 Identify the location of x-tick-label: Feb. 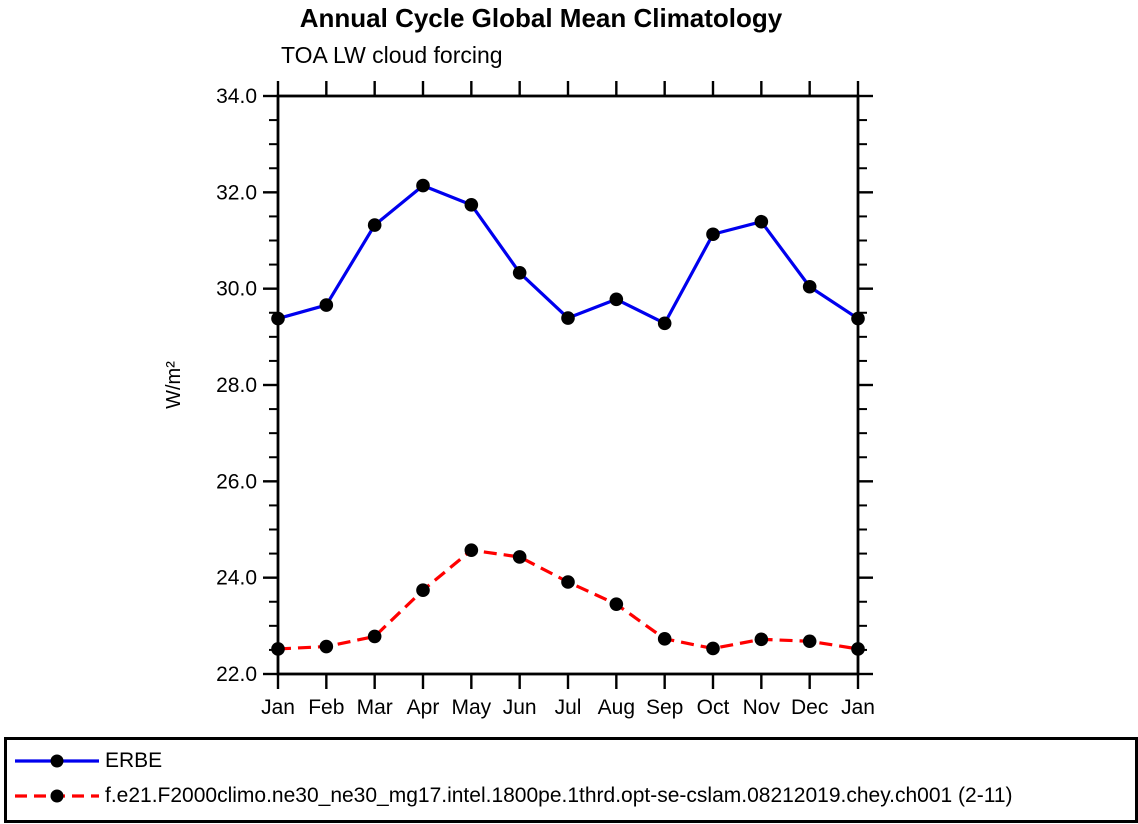
(326, 707).